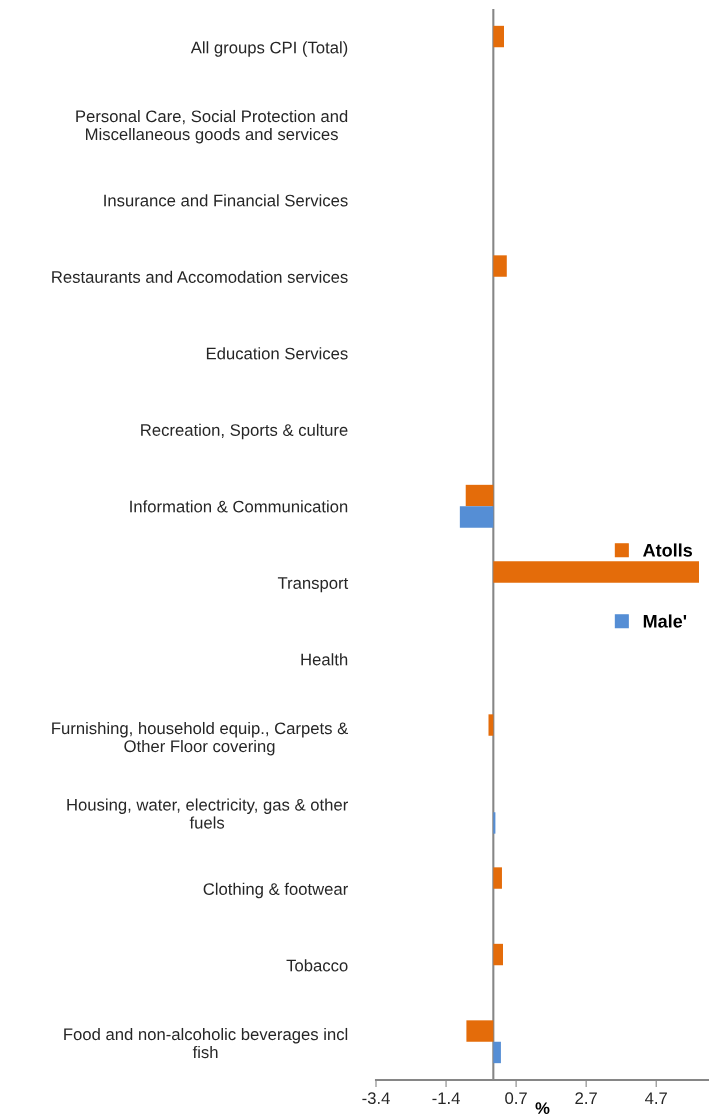 This screenshot has width=709, height=1120. Describe the element at coordinates (212, 126) in the screenshot. I see `y-tick-label: Personal Care, Social Protection and Miscellaneous goods and services` at that location.